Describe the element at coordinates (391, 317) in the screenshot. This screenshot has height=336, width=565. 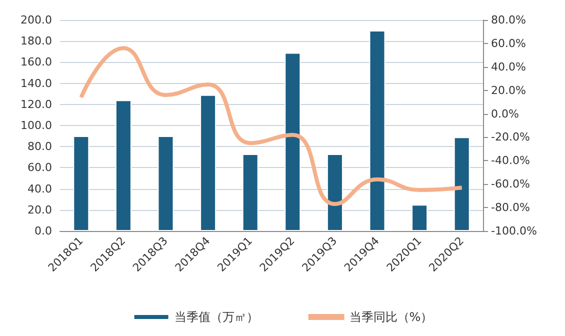
I see `legend-label: 当季同比（%）` at that location.